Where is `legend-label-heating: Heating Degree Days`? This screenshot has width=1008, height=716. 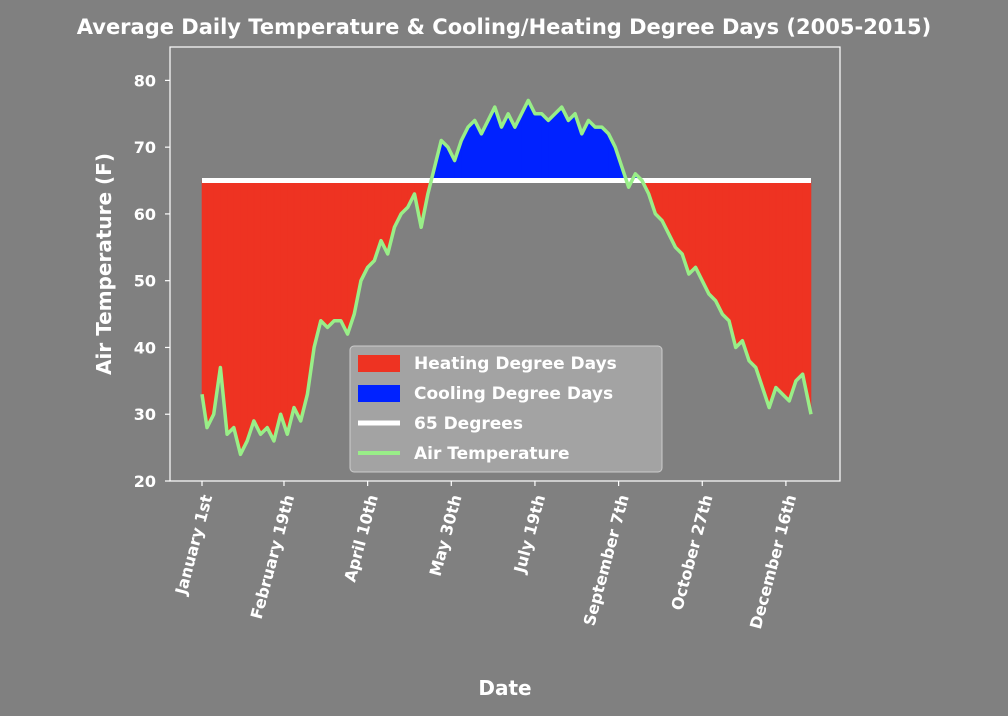 legend-label-heating: Heating Degree Days is located at coordinates (515, 364).